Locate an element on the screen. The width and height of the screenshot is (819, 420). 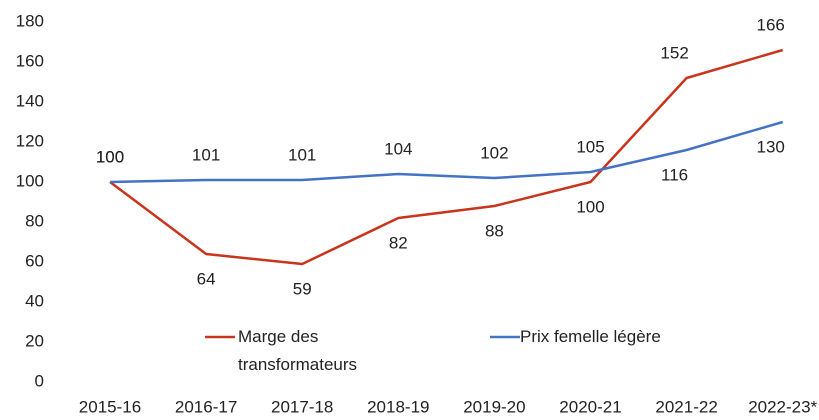
y-tick-label: 20 is located at coordinates (34, 340).